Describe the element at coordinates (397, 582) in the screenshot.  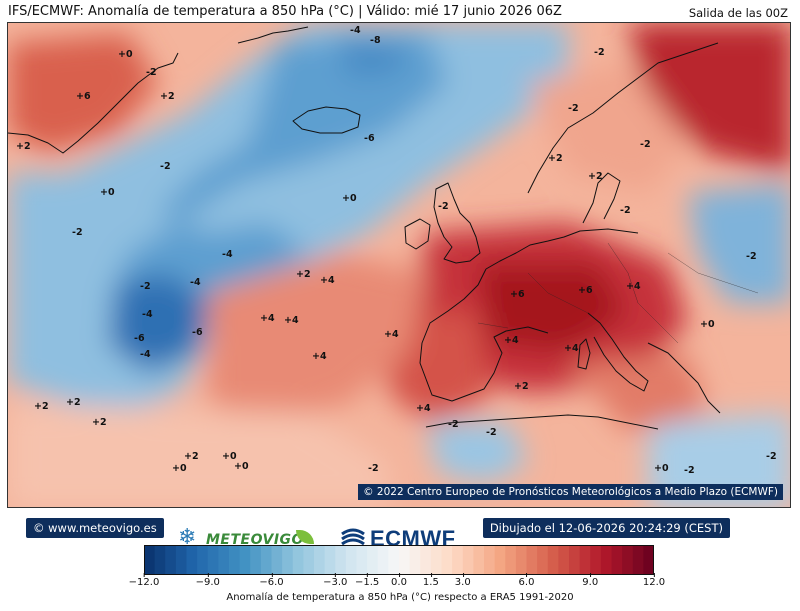
I see `colorbar-ticks: −12.0 −9.0 −6.0 −3.0 −1.5 0.0 1.5 3.0 6.0 9.0 12.0` at that location.